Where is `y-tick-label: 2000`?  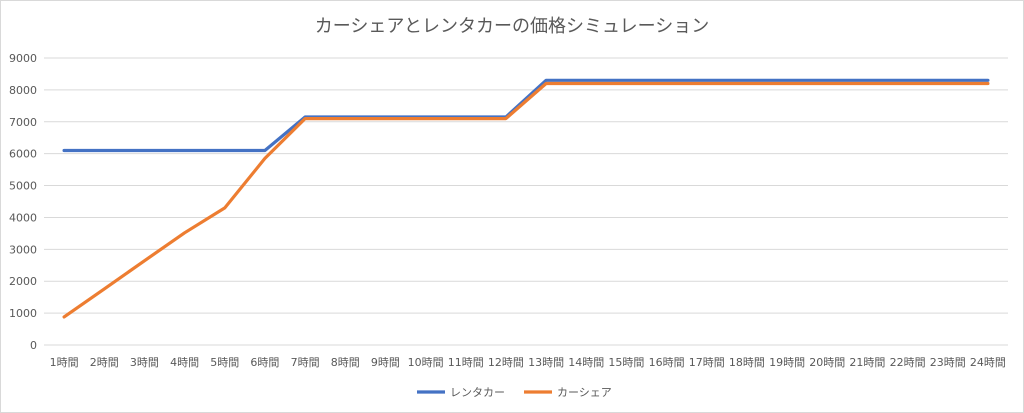
y-tick-label: 2000 is located at coordinates (23, 281).